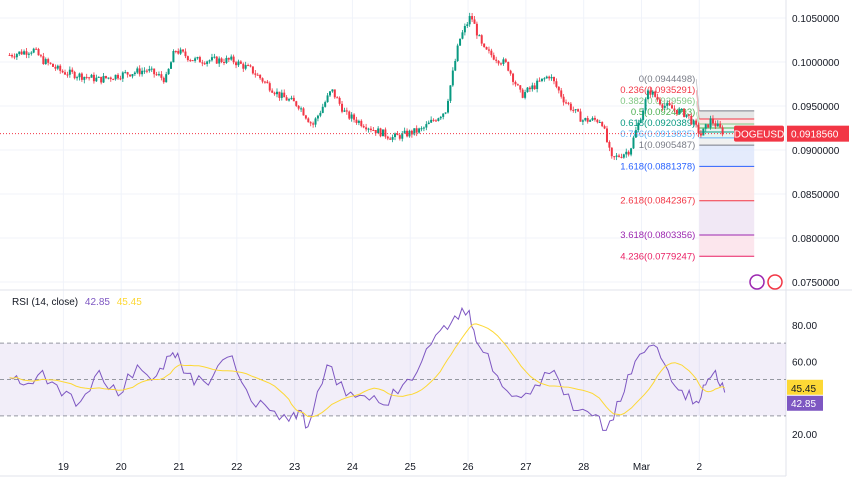 The width and height of the screenshot is (852, 485). What do you see at coordinates (657, 90) in the screenshot?
I see `fib-level-label: 0.236(0.0935291)` at bounding box center [657, 90].